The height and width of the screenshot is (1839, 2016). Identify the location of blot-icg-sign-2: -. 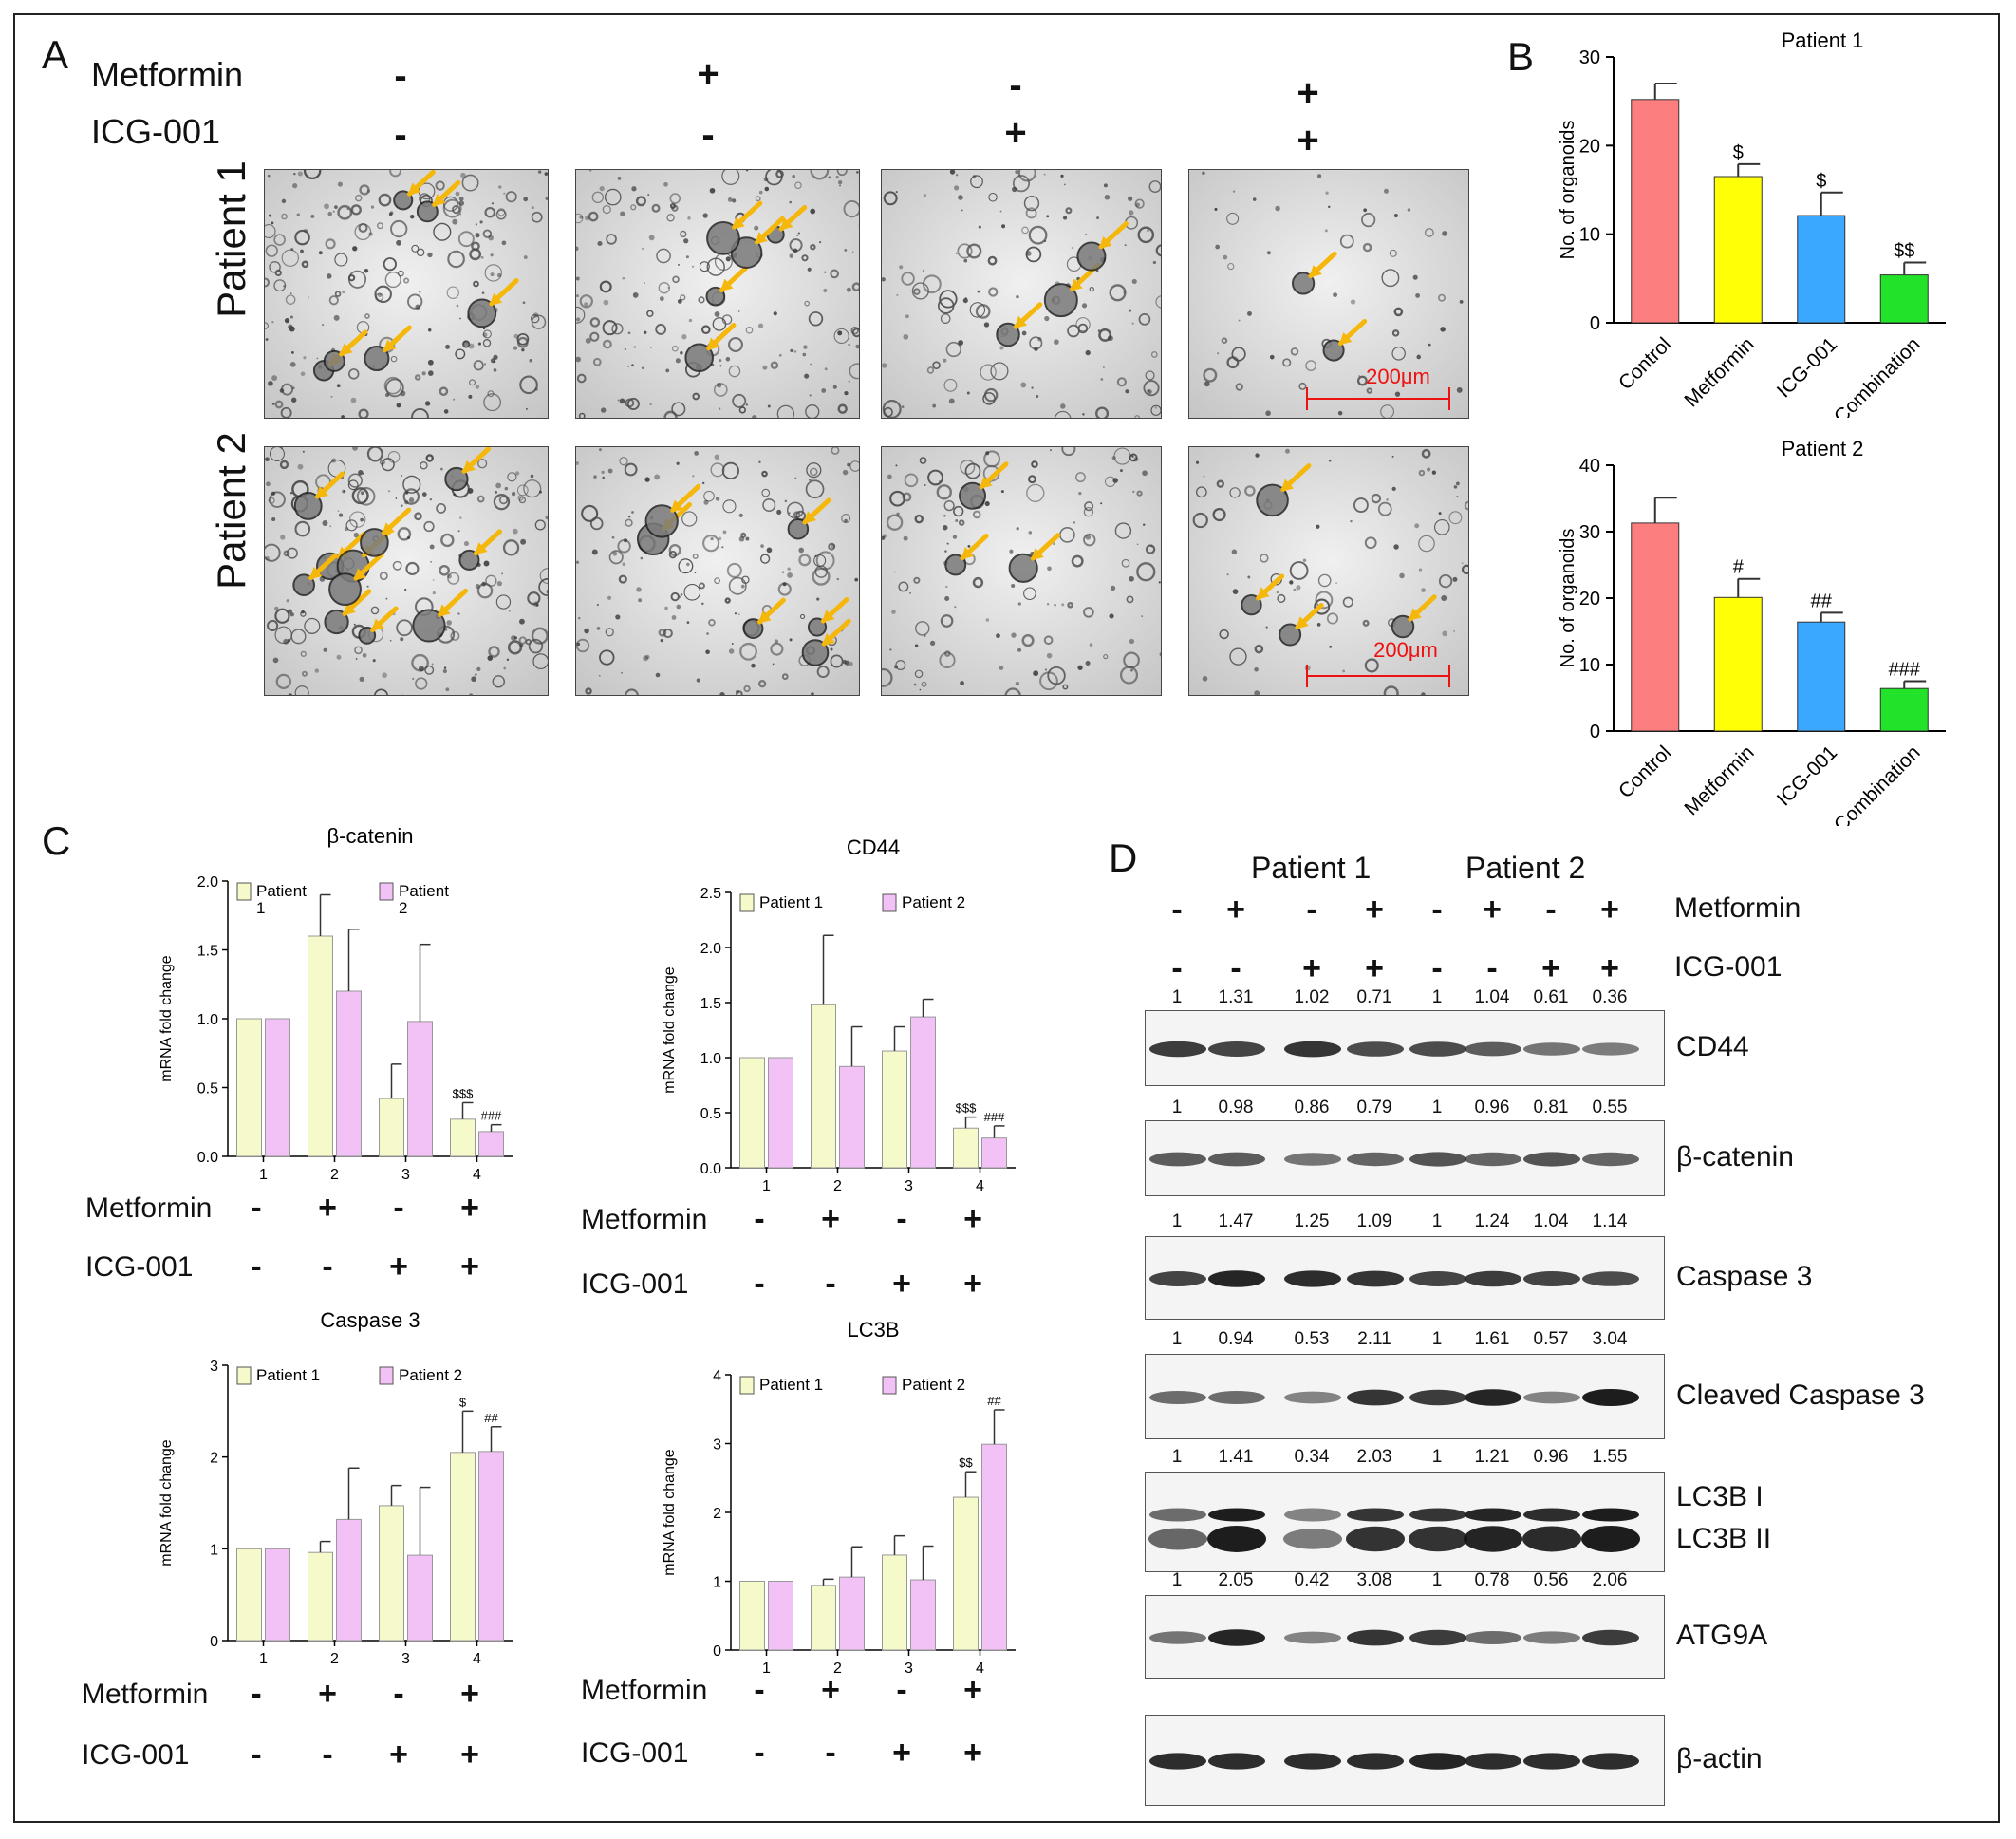
(1235, 968).